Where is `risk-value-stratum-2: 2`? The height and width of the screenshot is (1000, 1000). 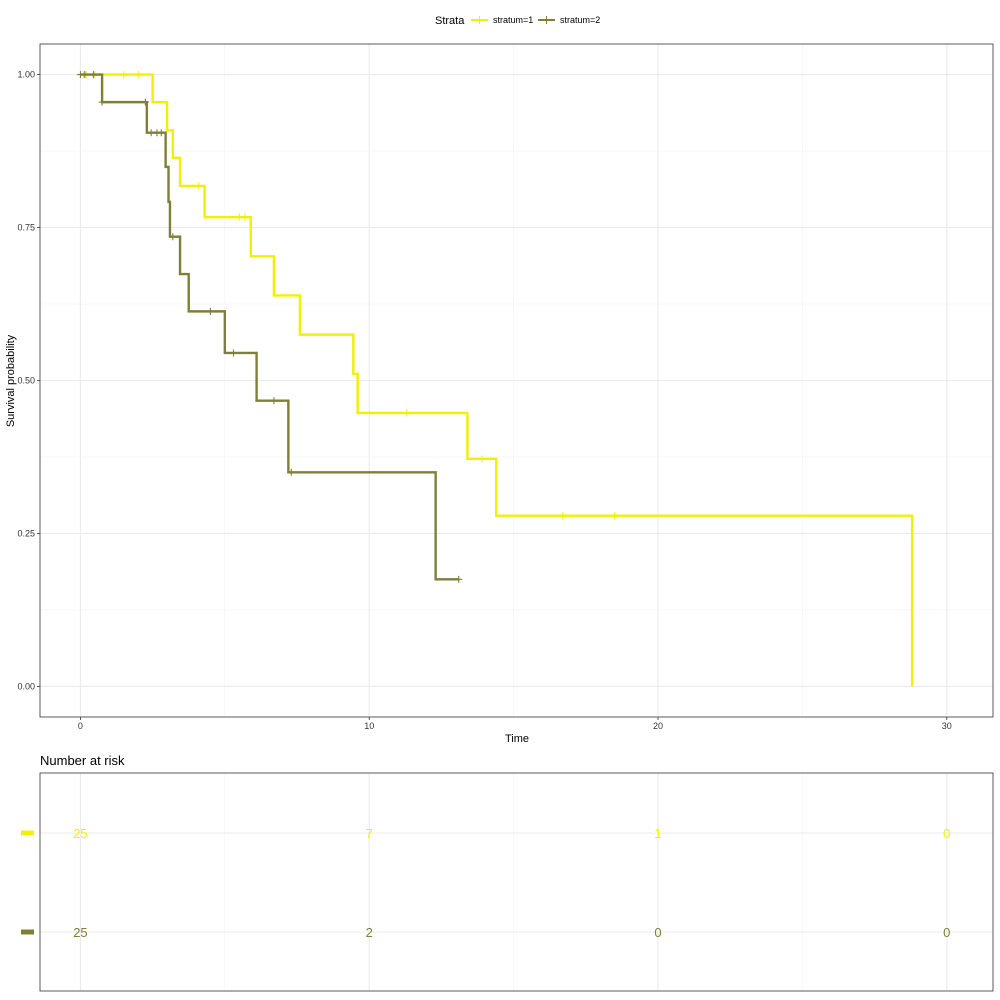 risk-value-stratum-2: 2 is located at coordinates (369, 932).